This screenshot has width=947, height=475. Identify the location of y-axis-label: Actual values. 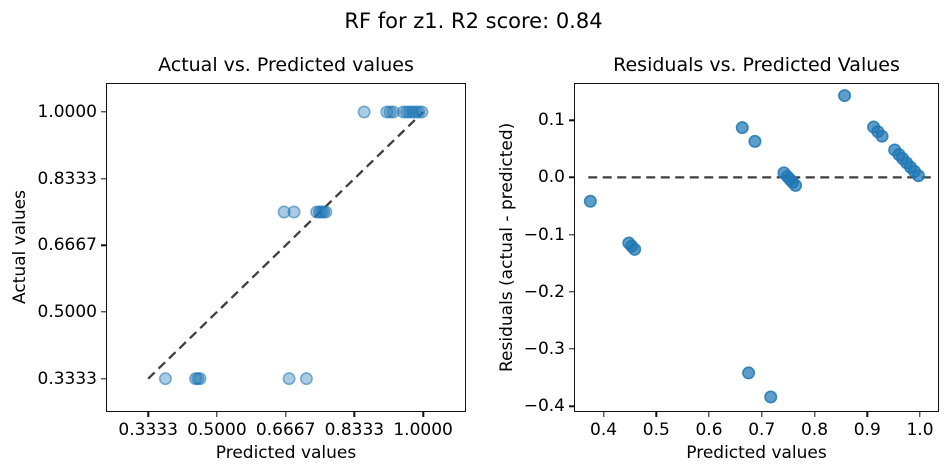
(20, 247).